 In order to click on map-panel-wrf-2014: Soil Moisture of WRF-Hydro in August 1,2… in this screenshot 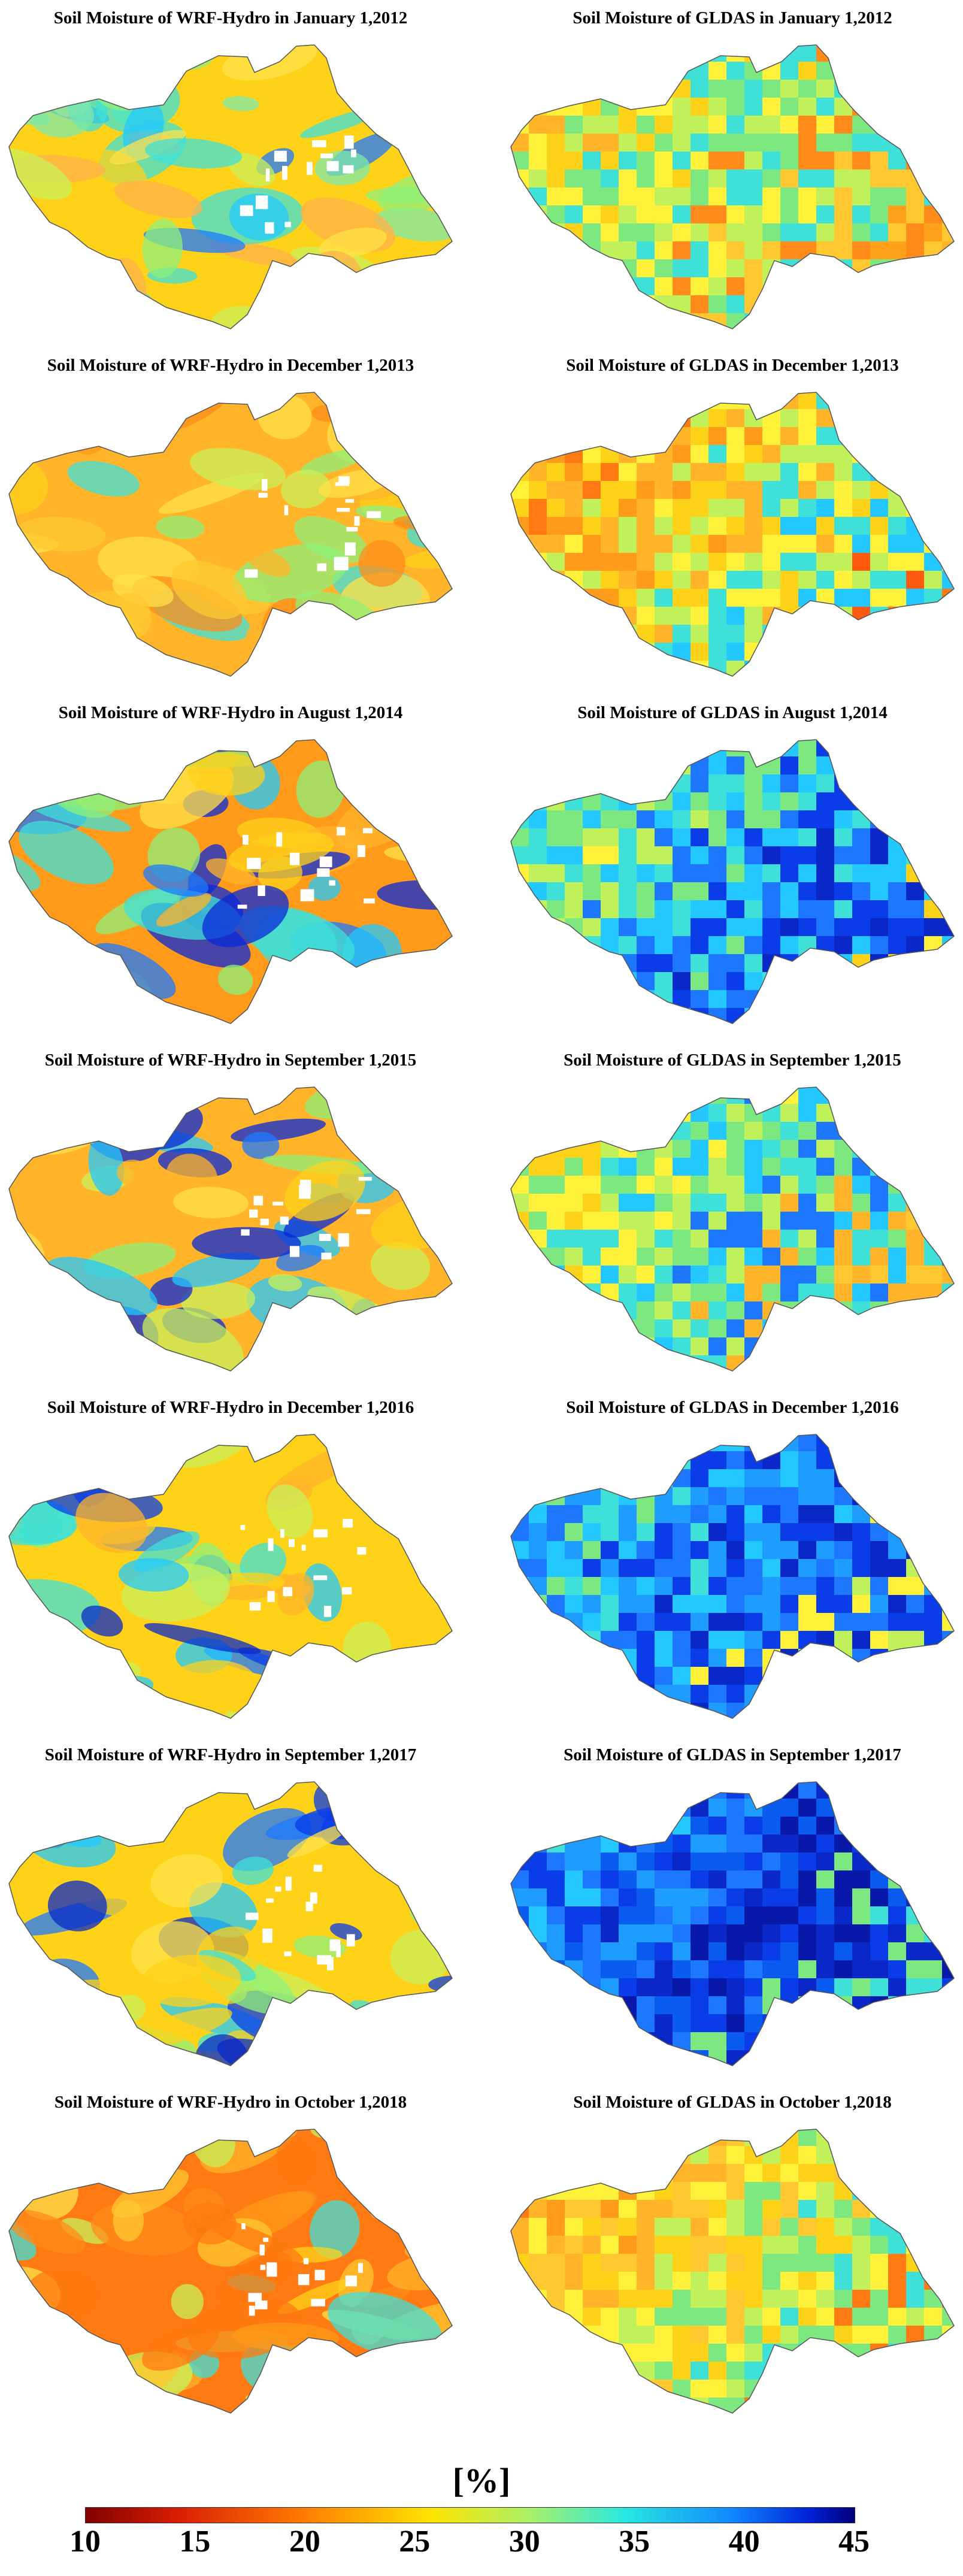, I will do `click(230, 869)`.